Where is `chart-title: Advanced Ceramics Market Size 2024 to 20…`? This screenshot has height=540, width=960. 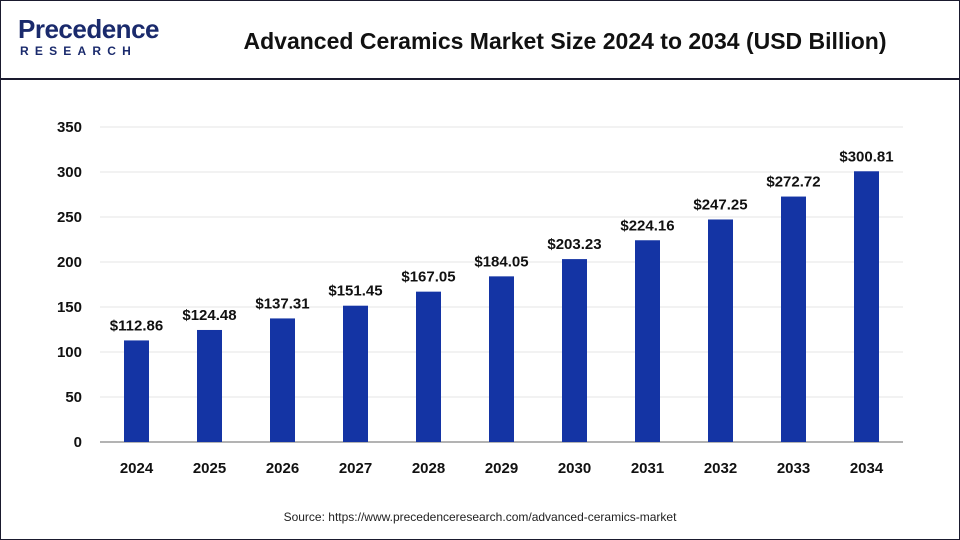 chart-title: Advanced Ceramics Market Size 2024 to 20… is located at coordinates (565, 41).